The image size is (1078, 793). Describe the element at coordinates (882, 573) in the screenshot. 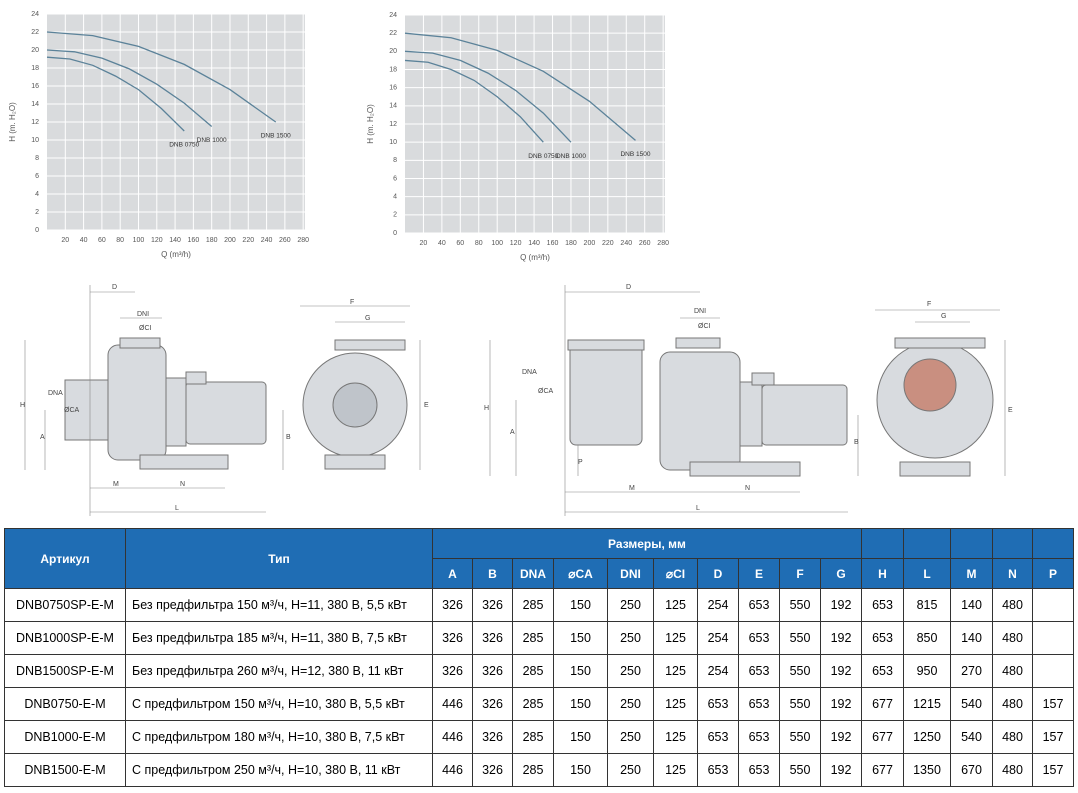

I see `column-header: H` at that location.